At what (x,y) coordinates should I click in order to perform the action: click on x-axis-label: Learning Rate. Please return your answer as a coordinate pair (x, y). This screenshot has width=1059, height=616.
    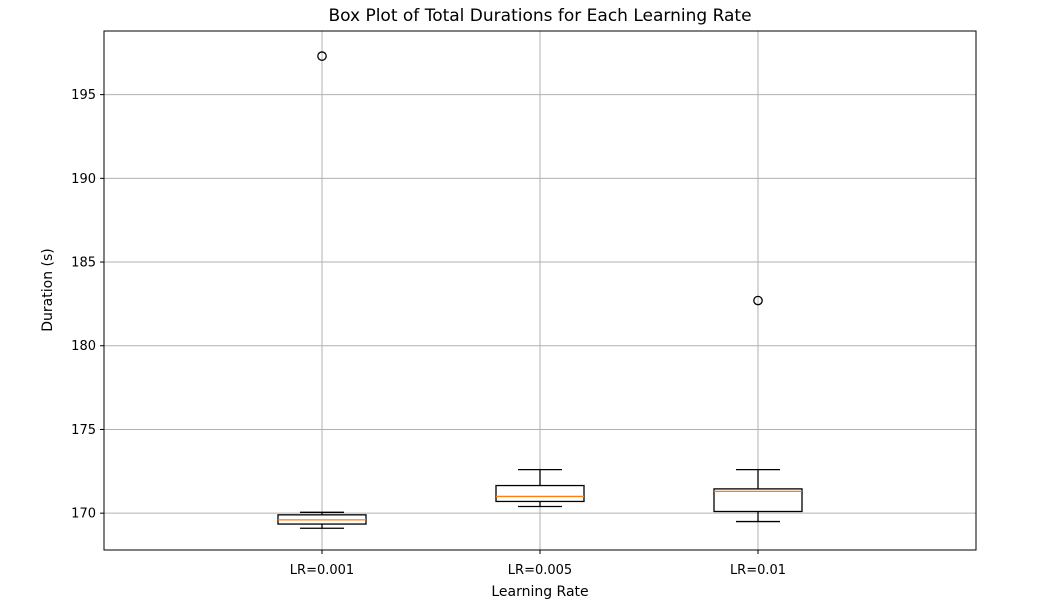
    Looking at the image, I should click on (539, 592).